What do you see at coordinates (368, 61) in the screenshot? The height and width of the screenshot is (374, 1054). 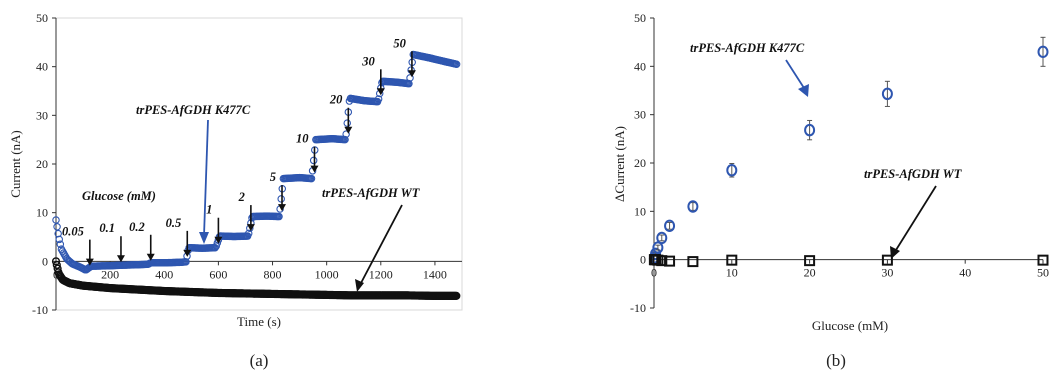 I see `panel-a-addition-label: 30` at bounding box center [368, 61].